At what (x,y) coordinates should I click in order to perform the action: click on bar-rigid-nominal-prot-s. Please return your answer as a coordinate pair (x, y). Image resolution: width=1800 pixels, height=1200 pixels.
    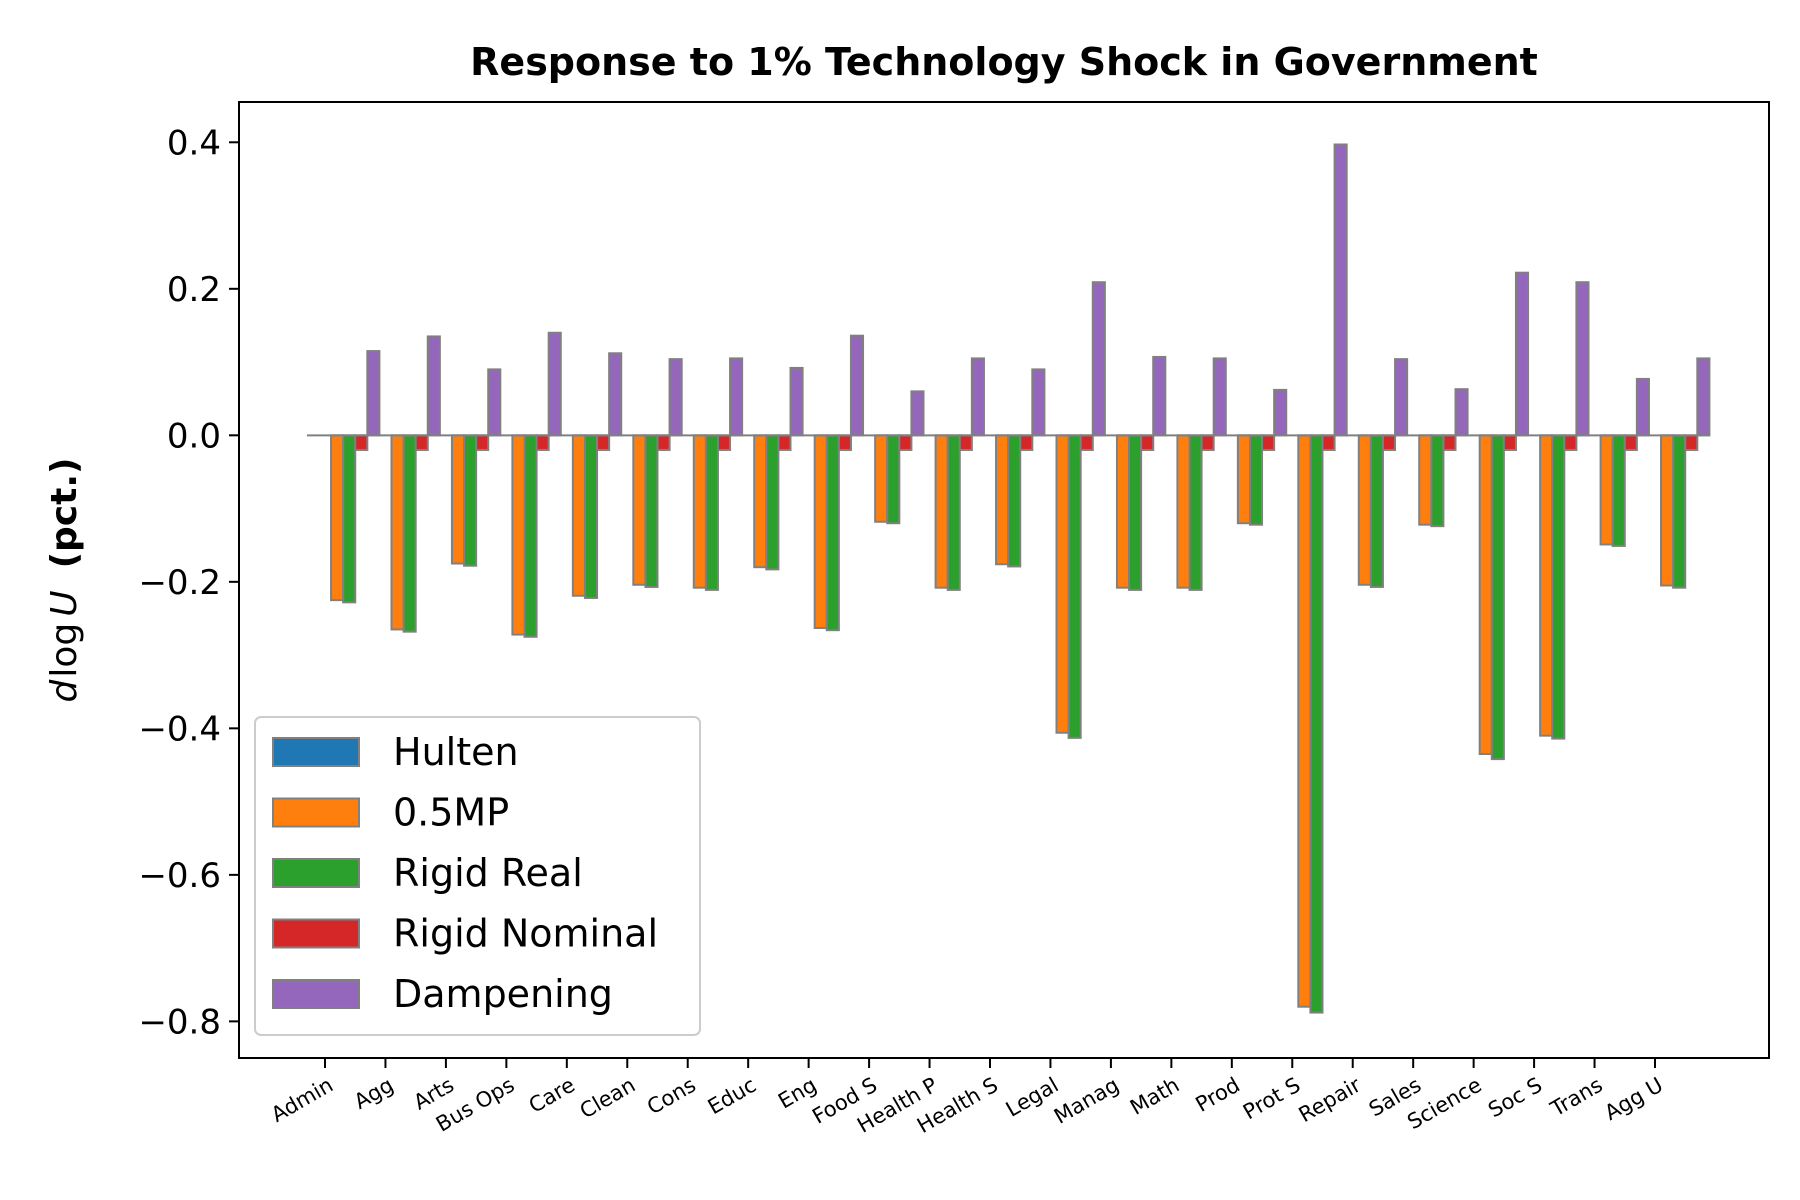
    Looking at the image, I should click on (1328, 442).